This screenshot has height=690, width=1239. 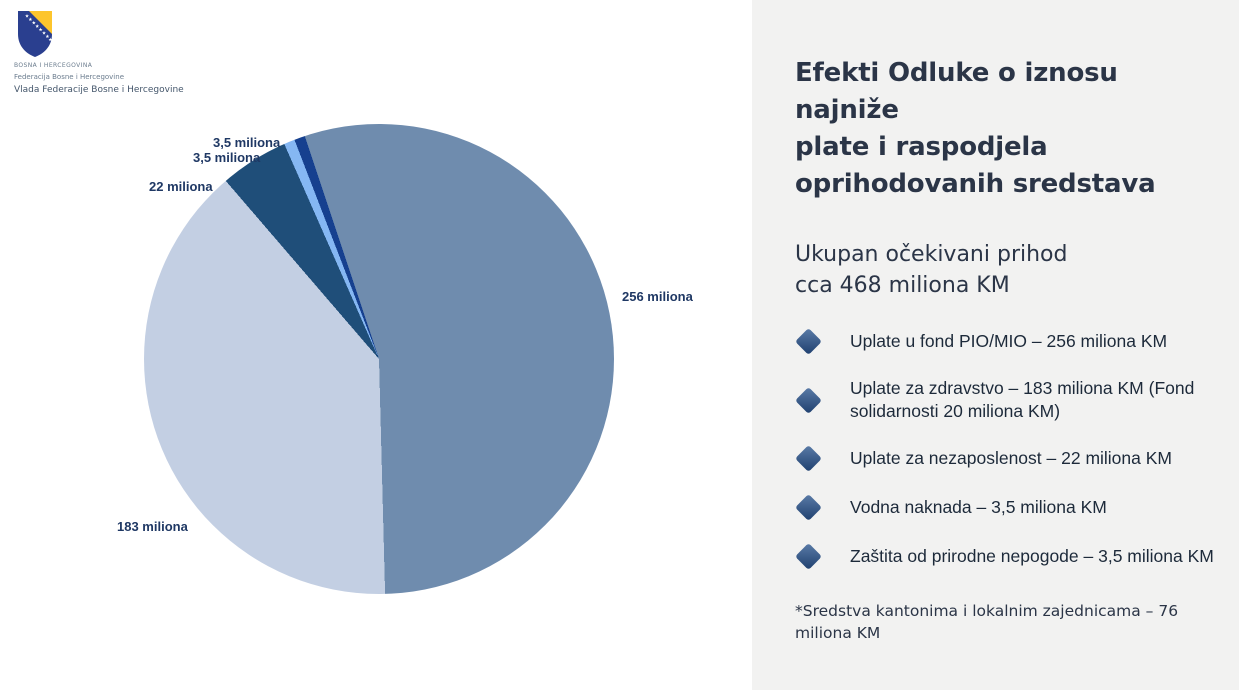 I want to click on pie-label-pio-mio: 256 miliona, so click(x=657, y=296).